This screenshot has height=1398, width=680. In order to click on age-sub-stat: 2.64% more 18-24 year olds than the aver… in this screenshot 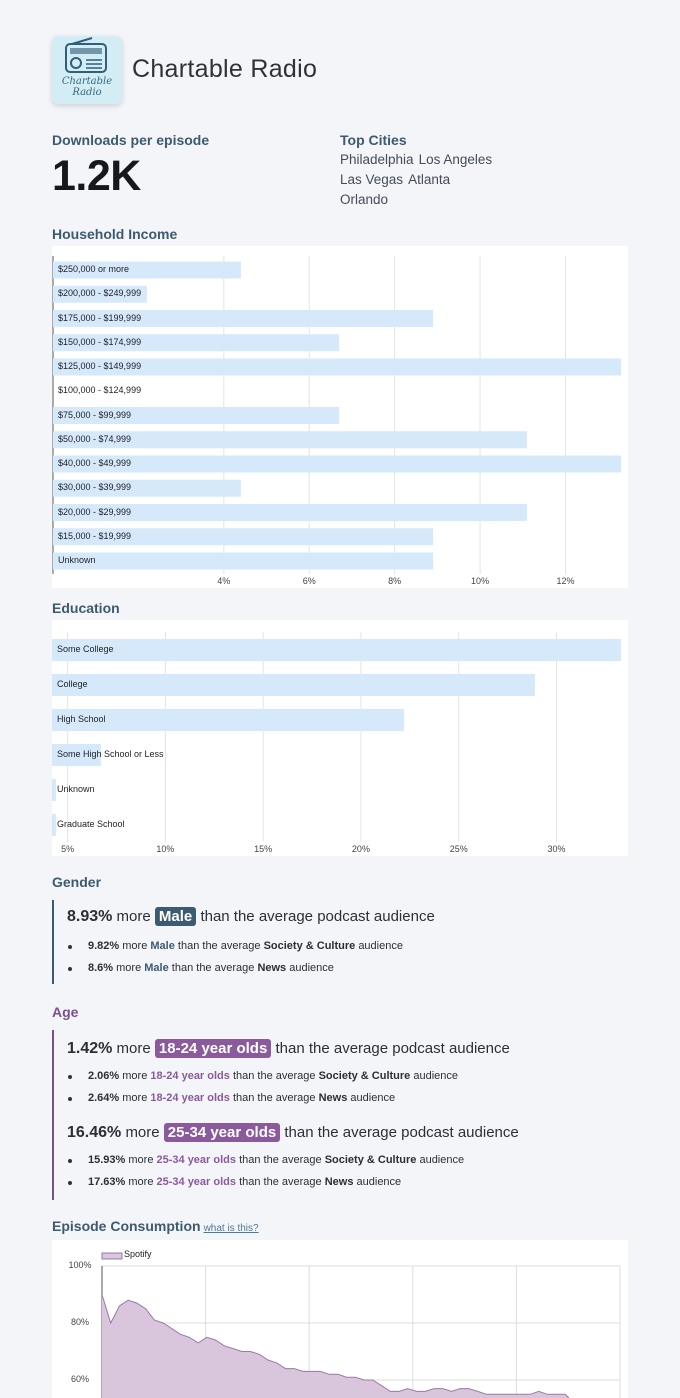, I will do `click(231, 1098)`.